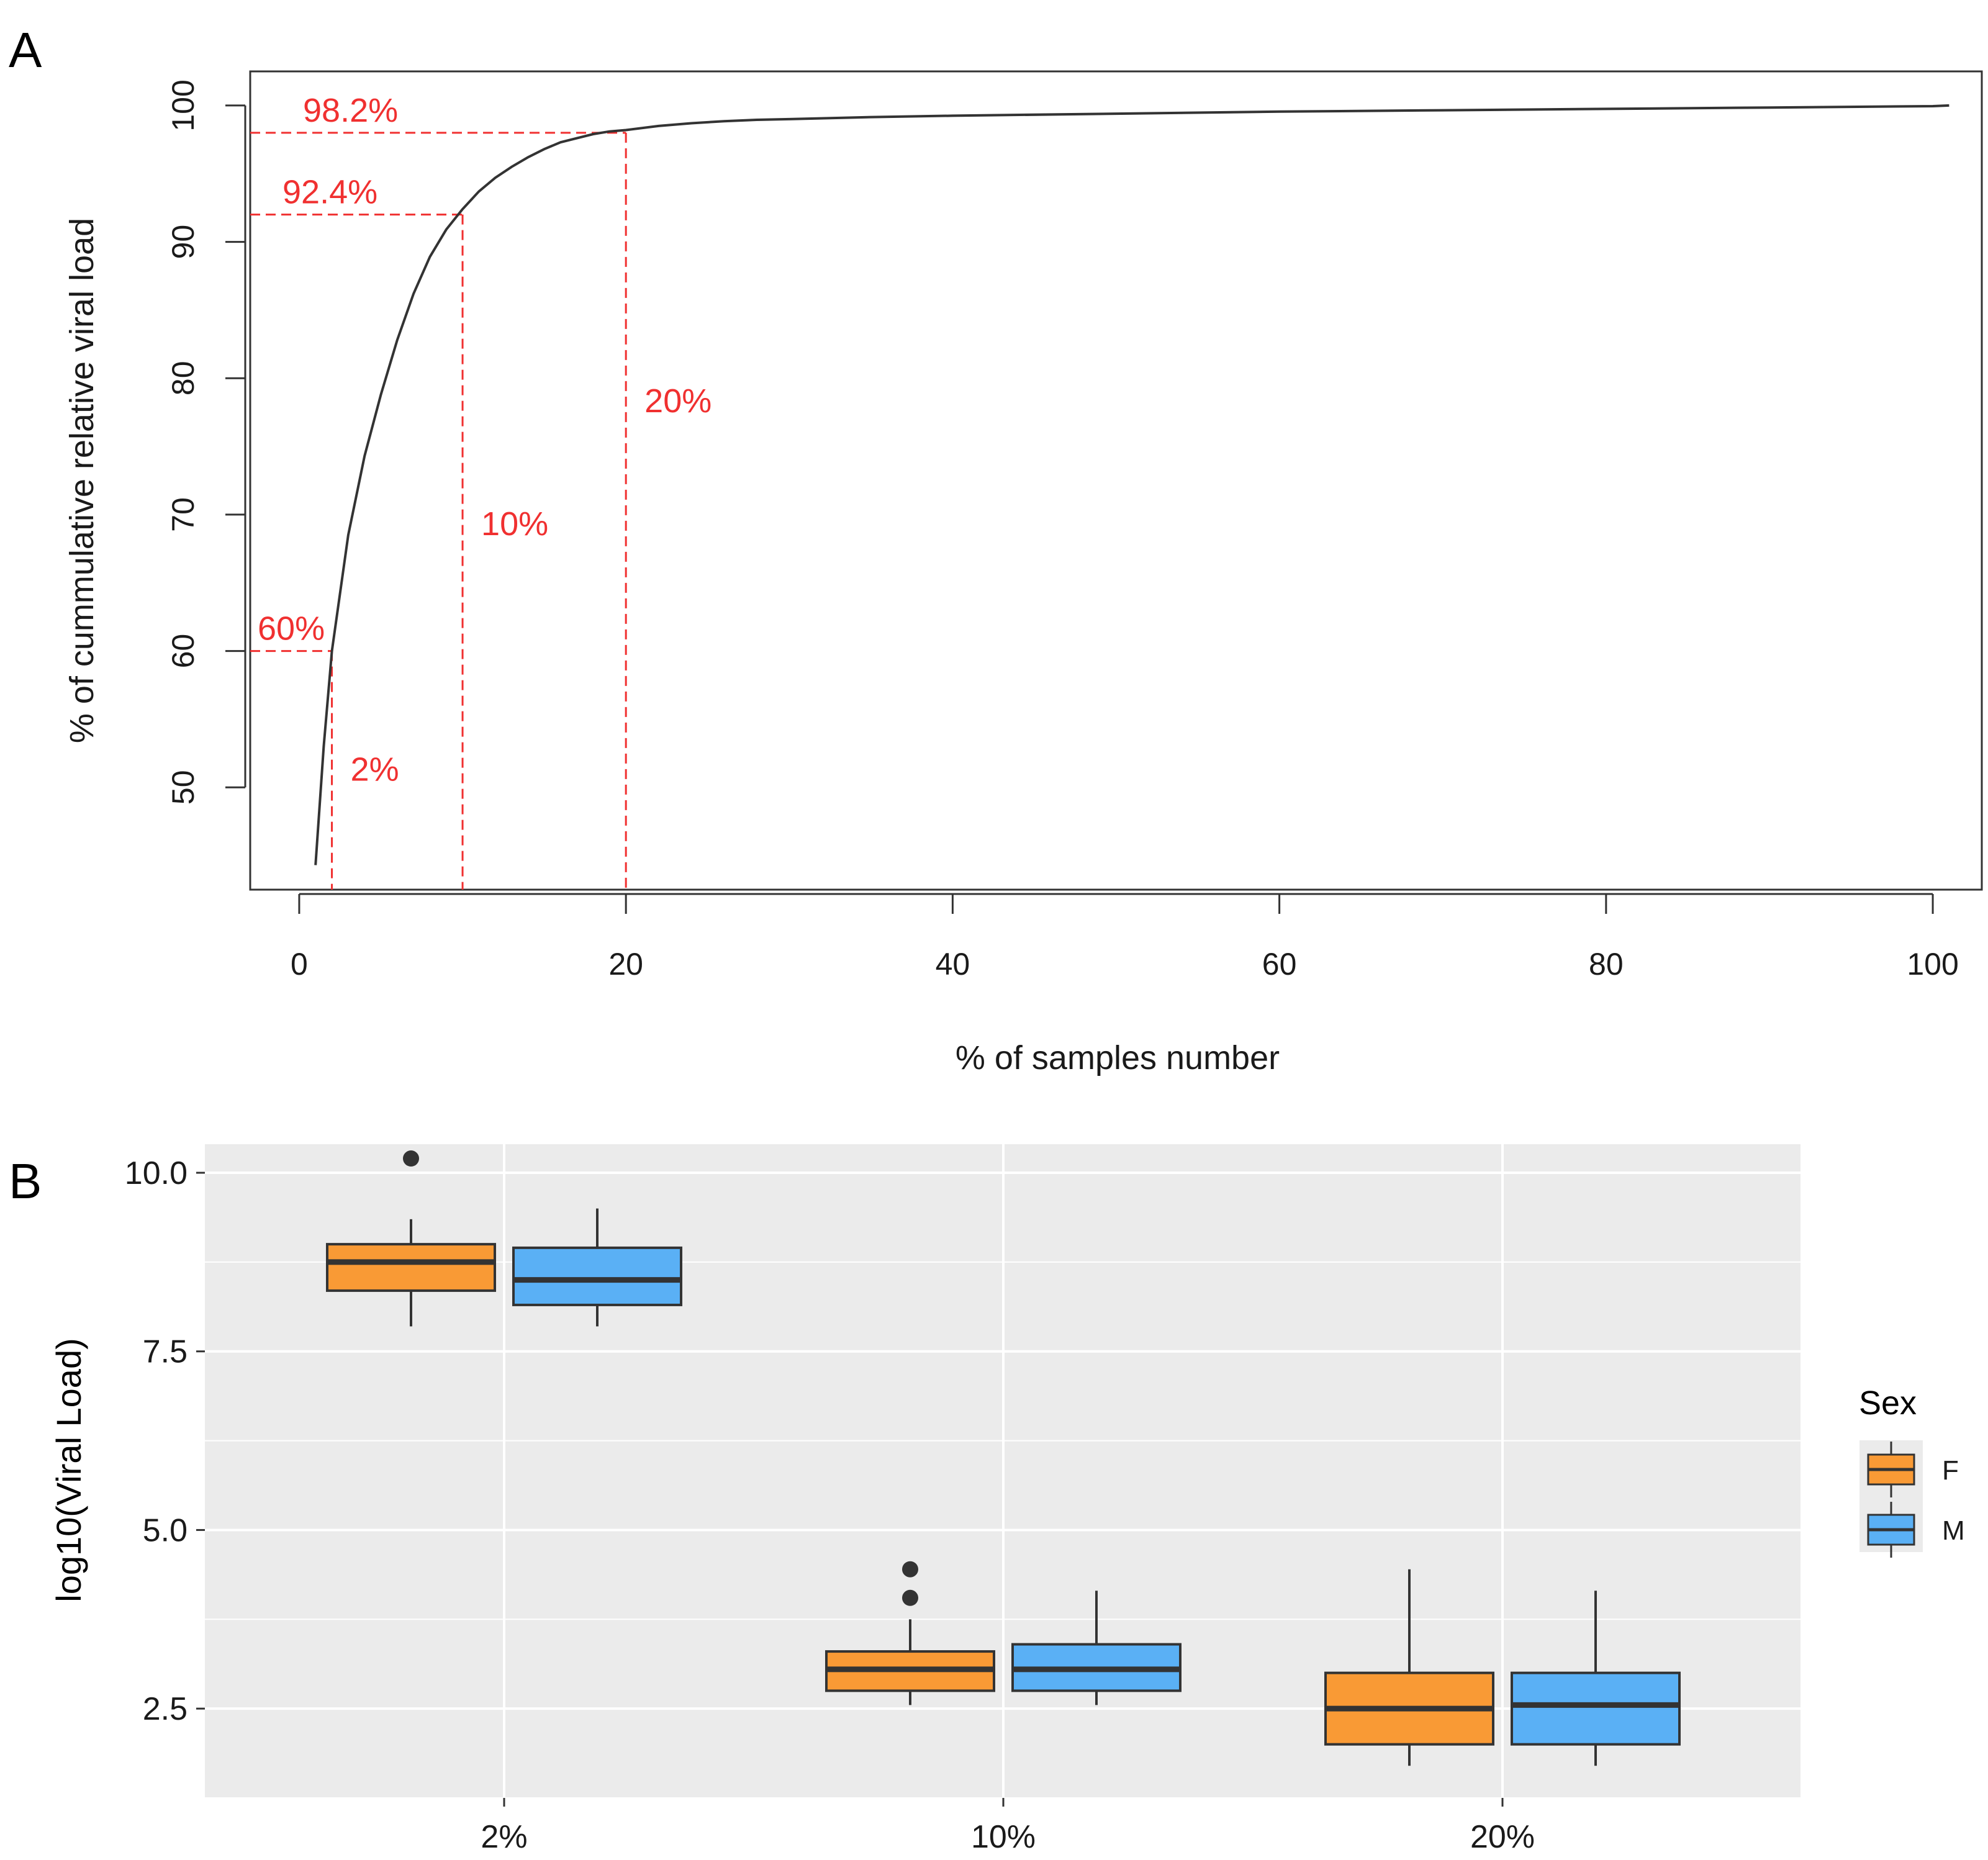  I want to click on legend-entry-M: M, so click(1916, 1530).